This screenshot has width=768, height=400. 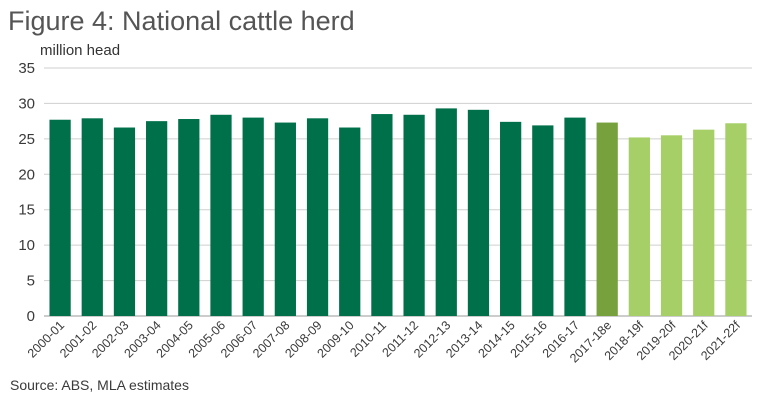 What do you see at coordinates (26, 68) in the screenshot?
I see `y-tick-label: 35` at bounding box center [26, 68].